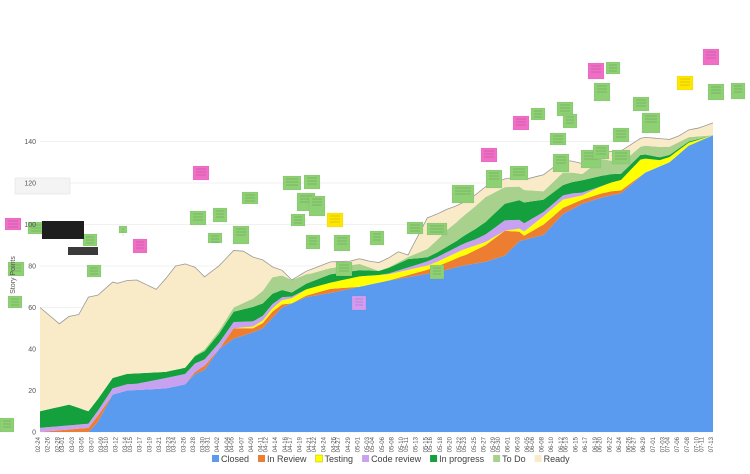 This screenshot has height=474, width=750. Describe the element at coordinates (567, 444) in the screenshot. I see `x-tick-label: 06-13` at that location.